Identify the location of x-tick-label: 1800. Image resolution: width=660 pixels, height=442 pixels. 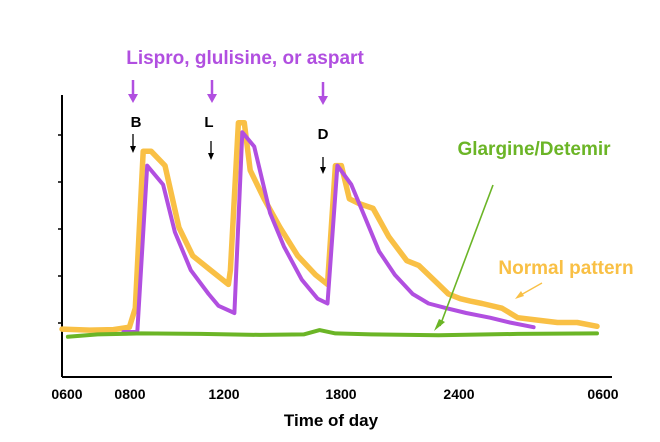
(340, 394).